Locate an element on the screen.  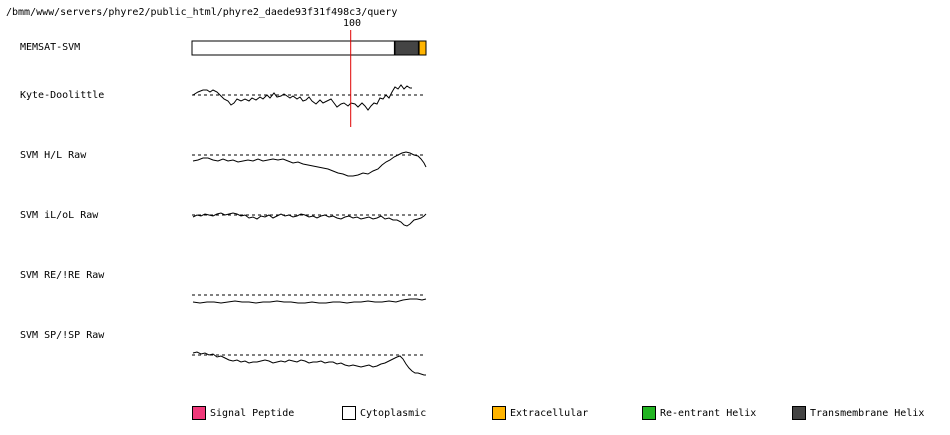
topology-extracellular-segment is located at coordinates (422, 48).